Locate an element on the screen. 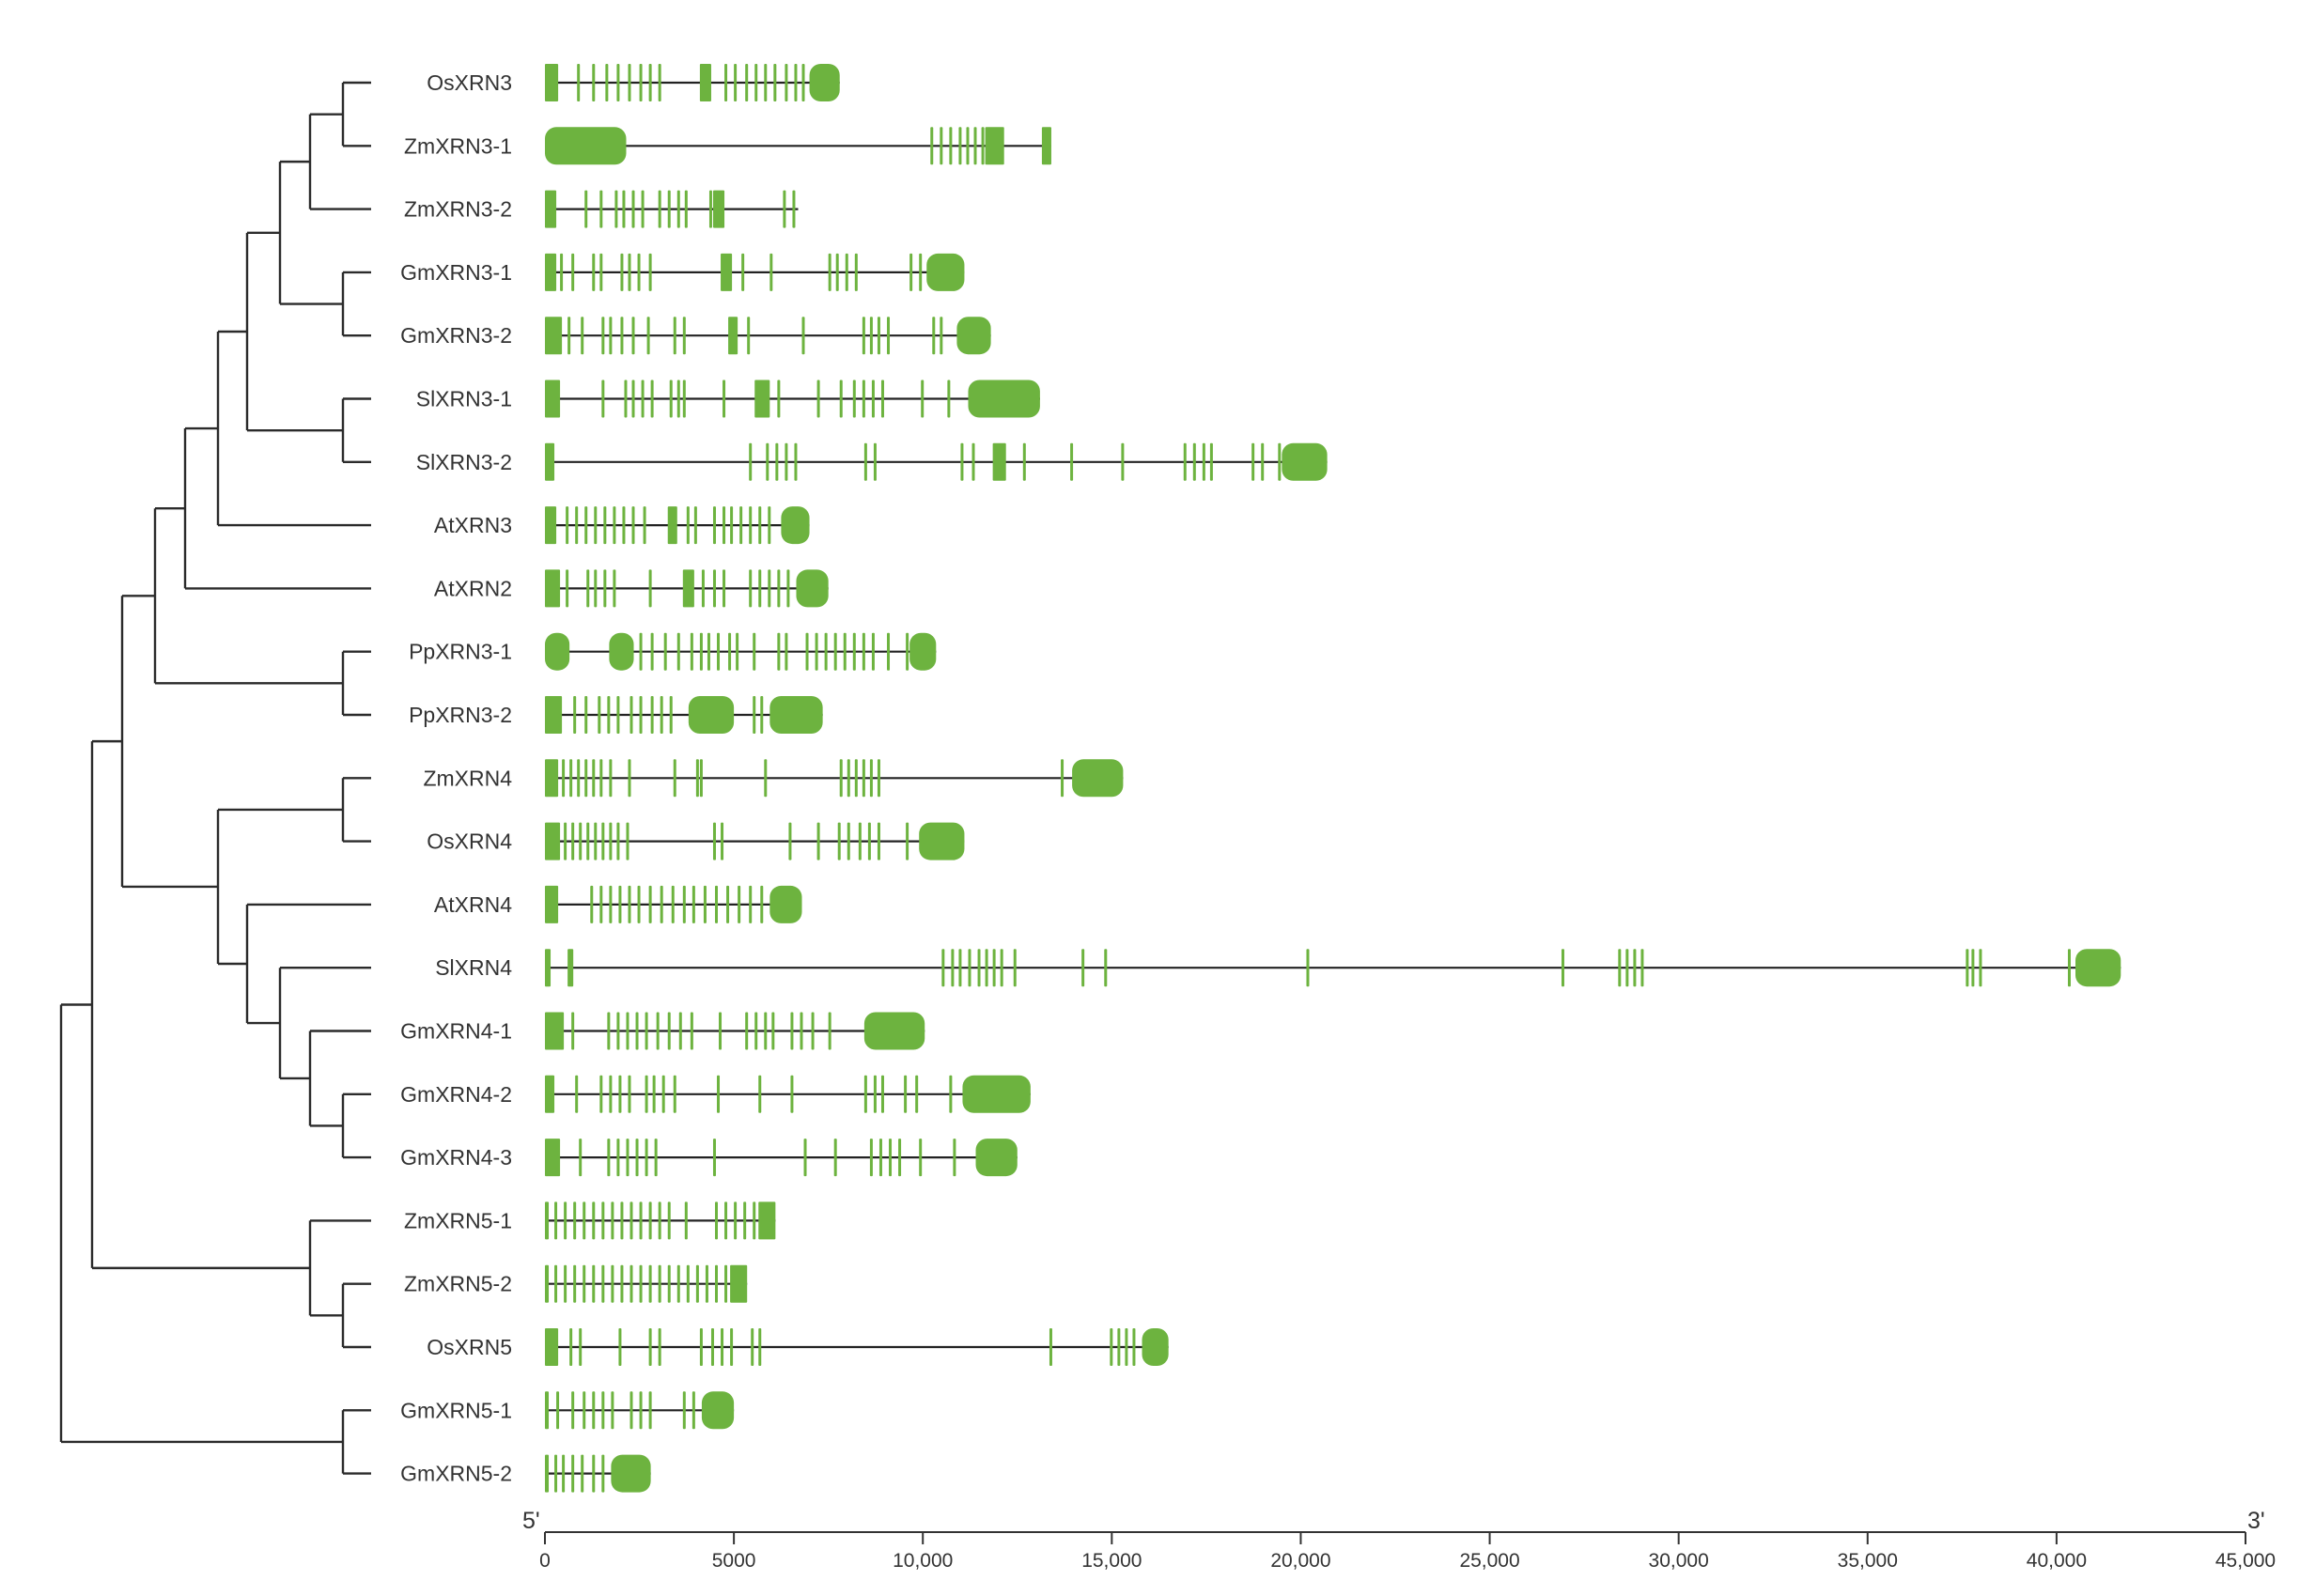 The image size is (2300, 1596). axis-tick-label: 30,000 is located at coordinates (1679, 1561).